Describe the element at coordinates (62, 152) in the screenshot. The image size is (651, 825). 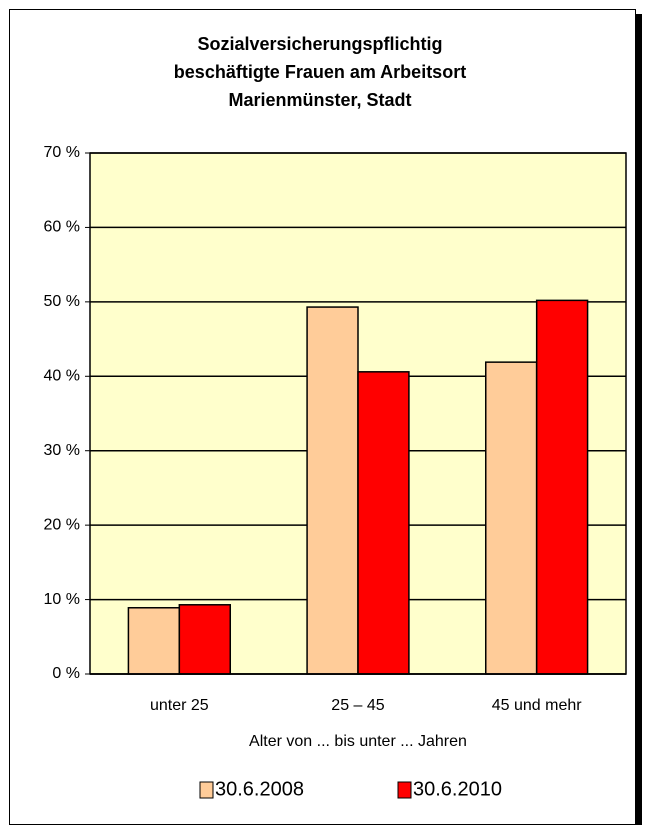
I see `y-tick-label: 70 %` at that location.